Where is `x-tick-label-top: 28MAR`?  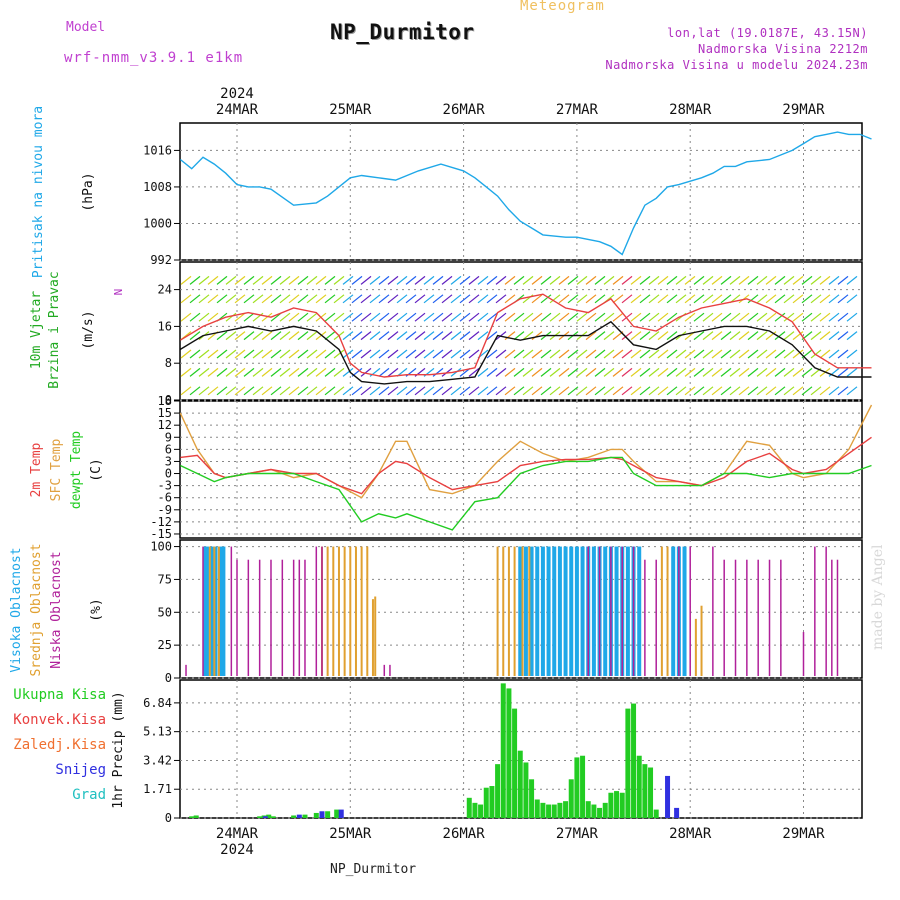
x-tick-label-top: 28MAR is located at coordinates (690, 110).